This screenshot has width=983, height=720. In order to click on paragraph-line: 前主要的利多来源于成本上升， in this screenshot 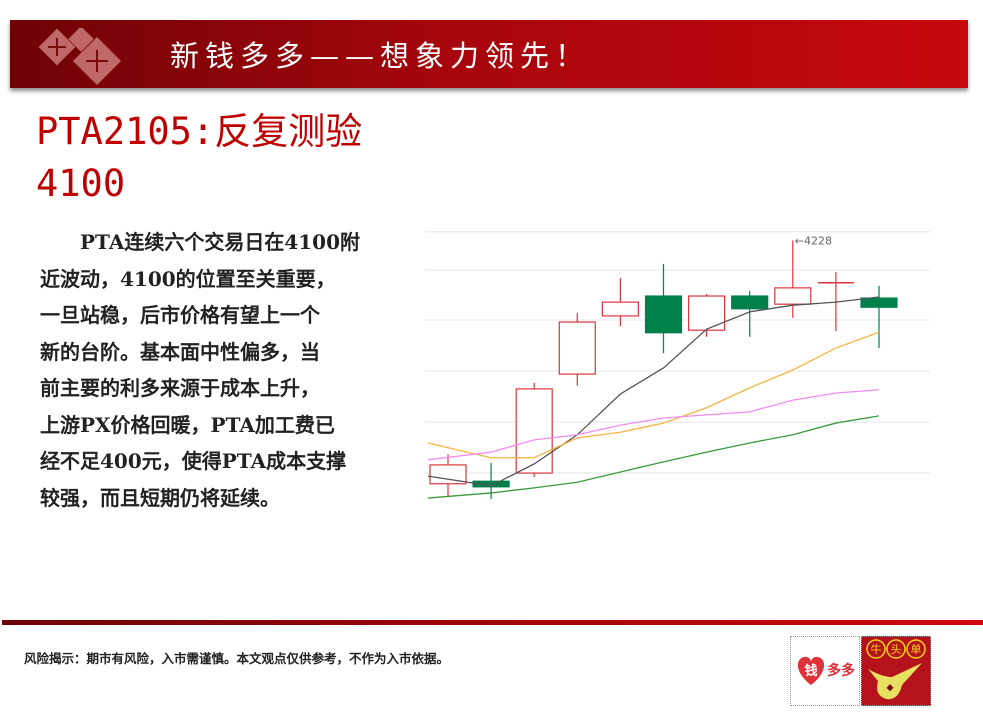, I will do `click(180, 388)`.